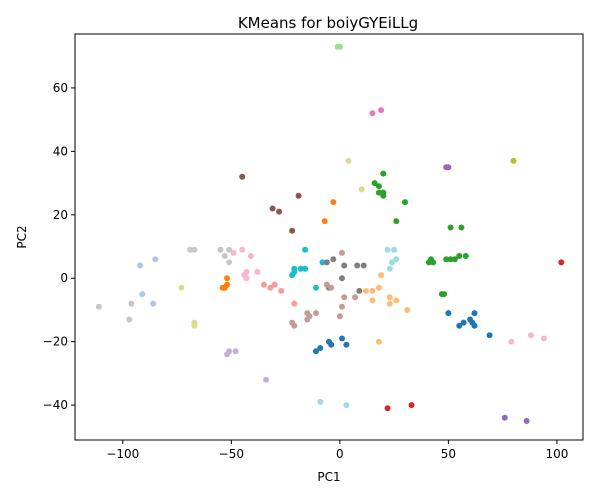 The image size is (600, 500). Describe the element at coordinates (64, 278) in the screenshot. I see `y-tick-label: 0` at that location.